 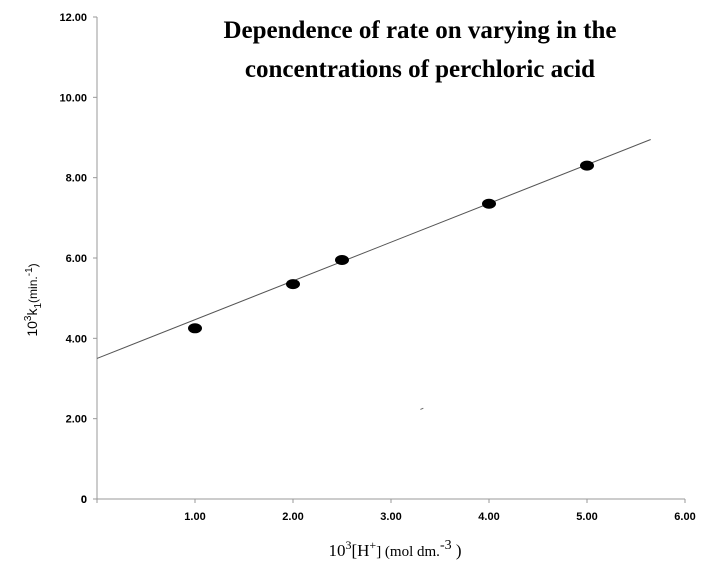 What do you see at coordinates (73, 98) in the screenshot?
I see `y-tick-label: 10.00` at bounding box center [73, 98].